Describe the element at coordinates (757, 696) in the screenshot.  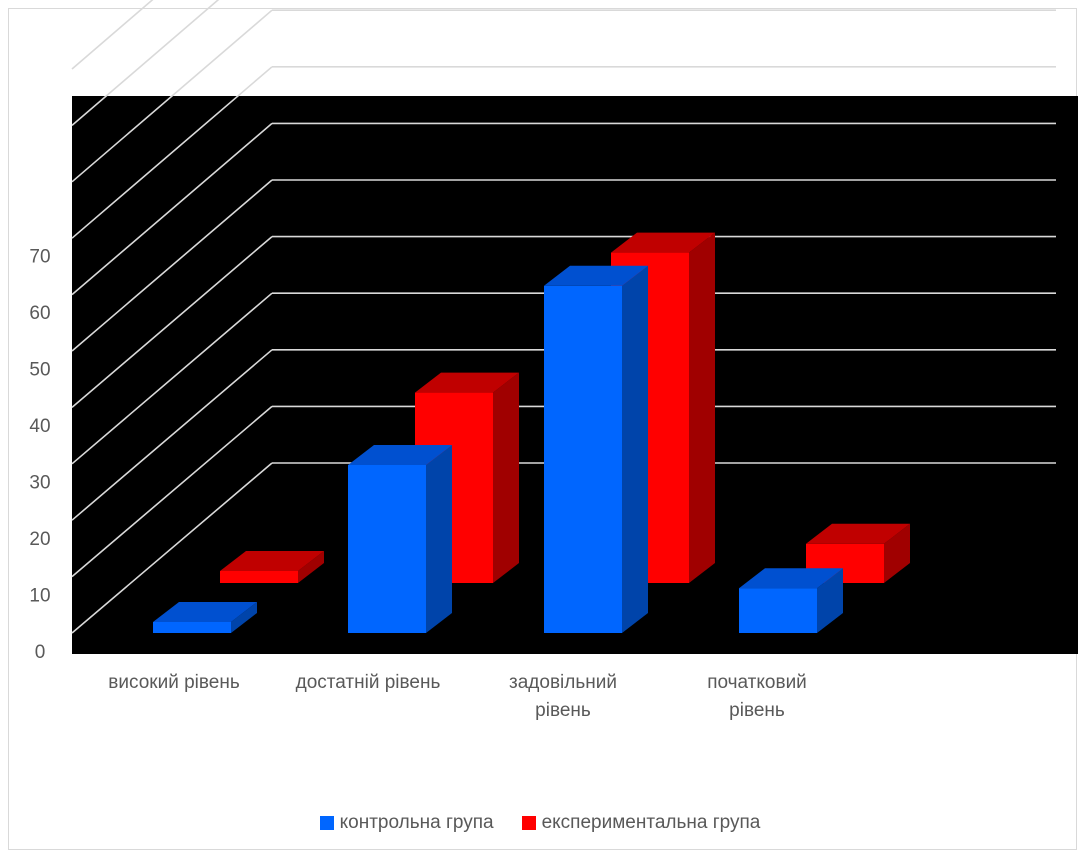
I see `x-category-label: початковий рівень` at that location.